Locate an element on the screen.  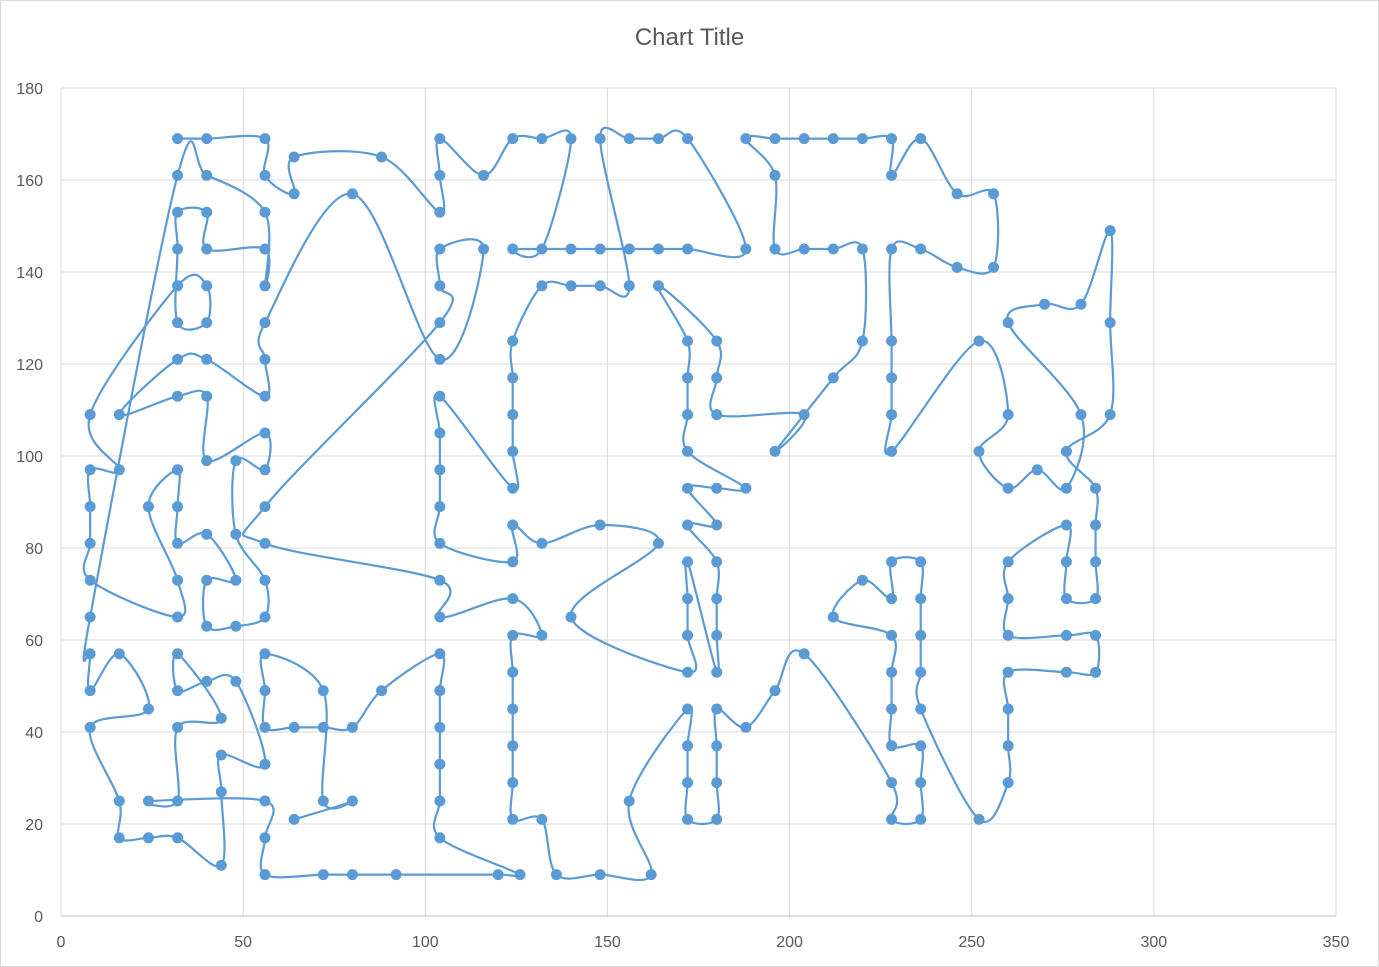
x-tick-label: 300 is located at coordinates (1154, 942).